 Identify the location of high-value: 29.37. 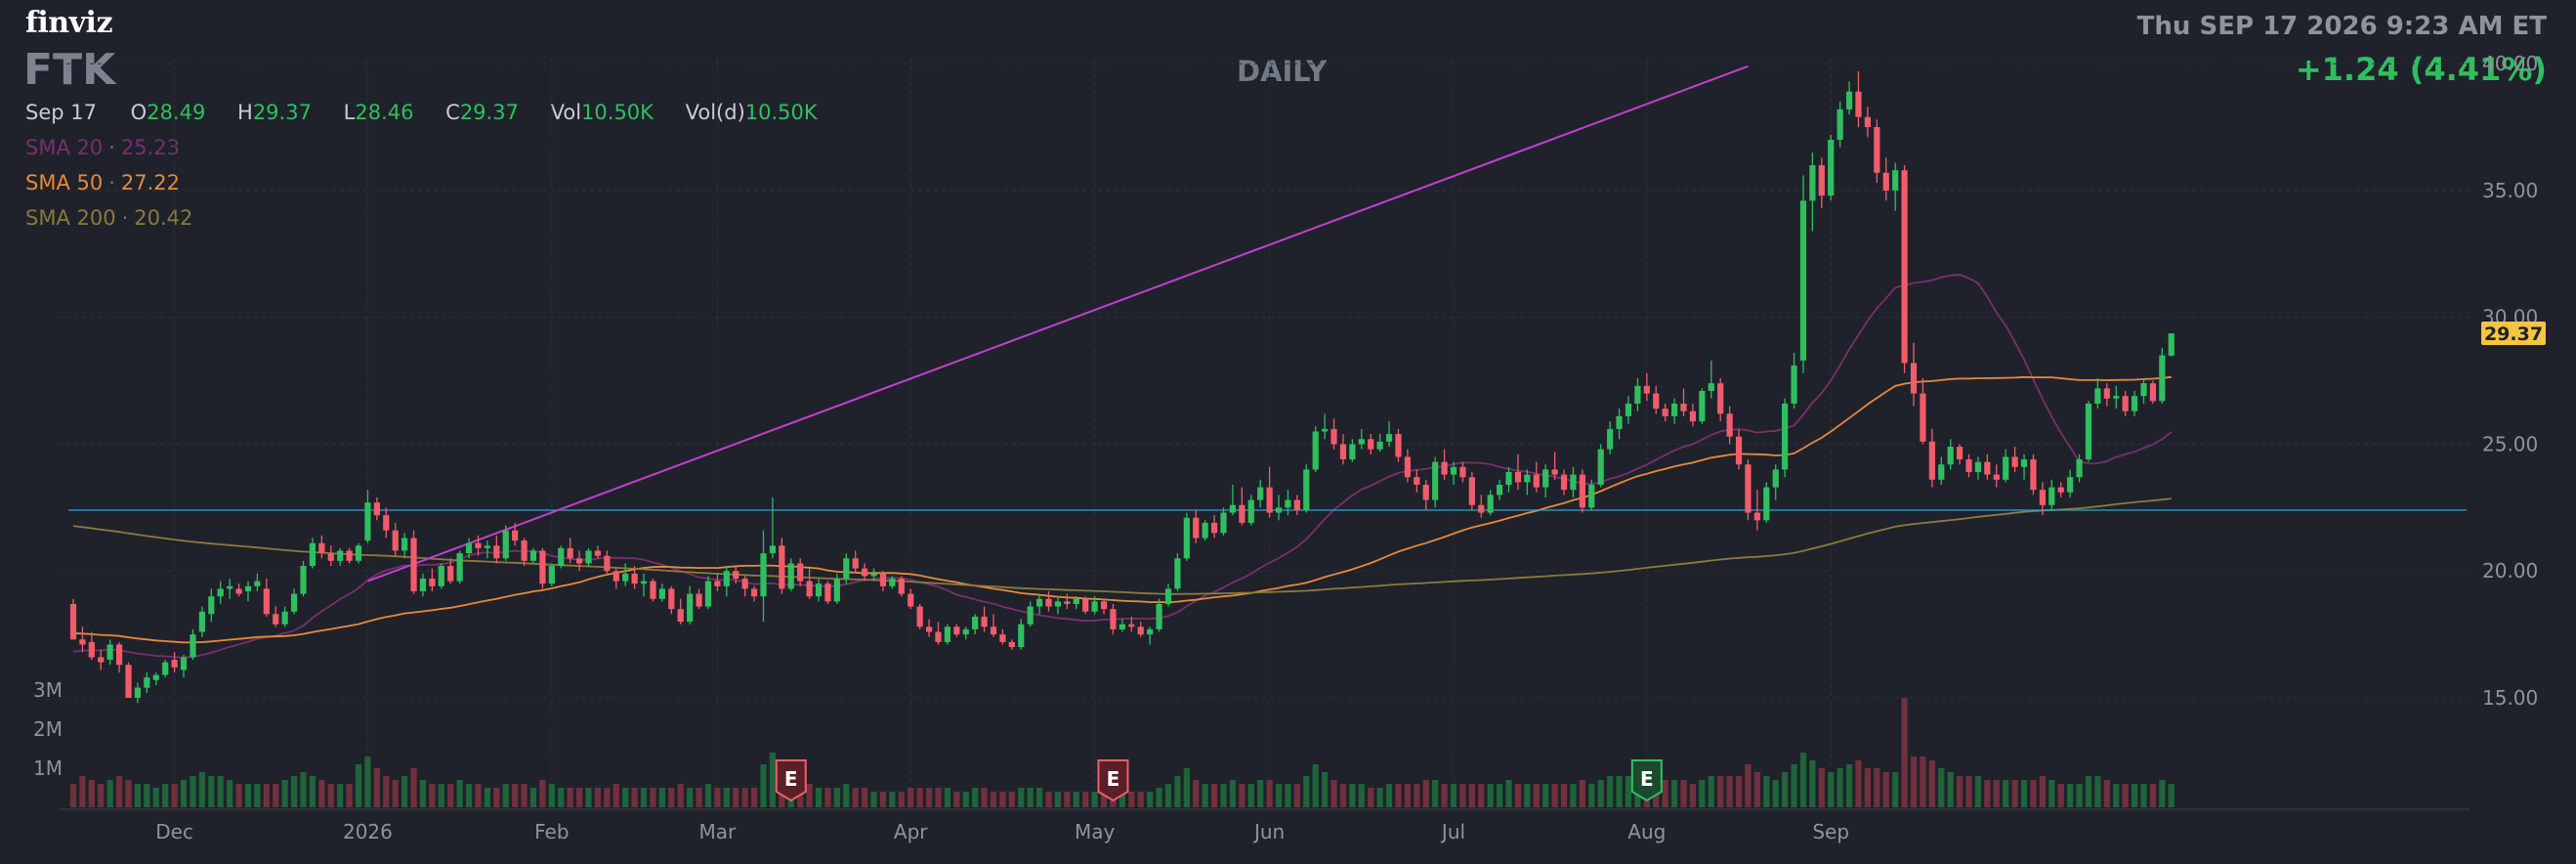
(282, 112).